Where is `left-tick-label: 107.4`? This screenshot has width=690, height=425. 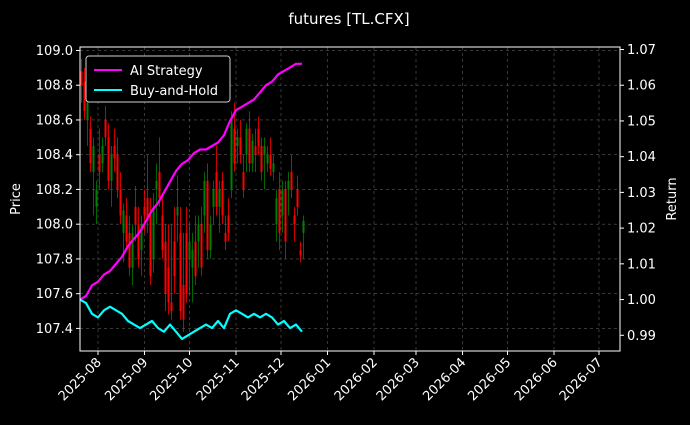 left-tick-label: 107.4 is located at coordinates (54, 329).